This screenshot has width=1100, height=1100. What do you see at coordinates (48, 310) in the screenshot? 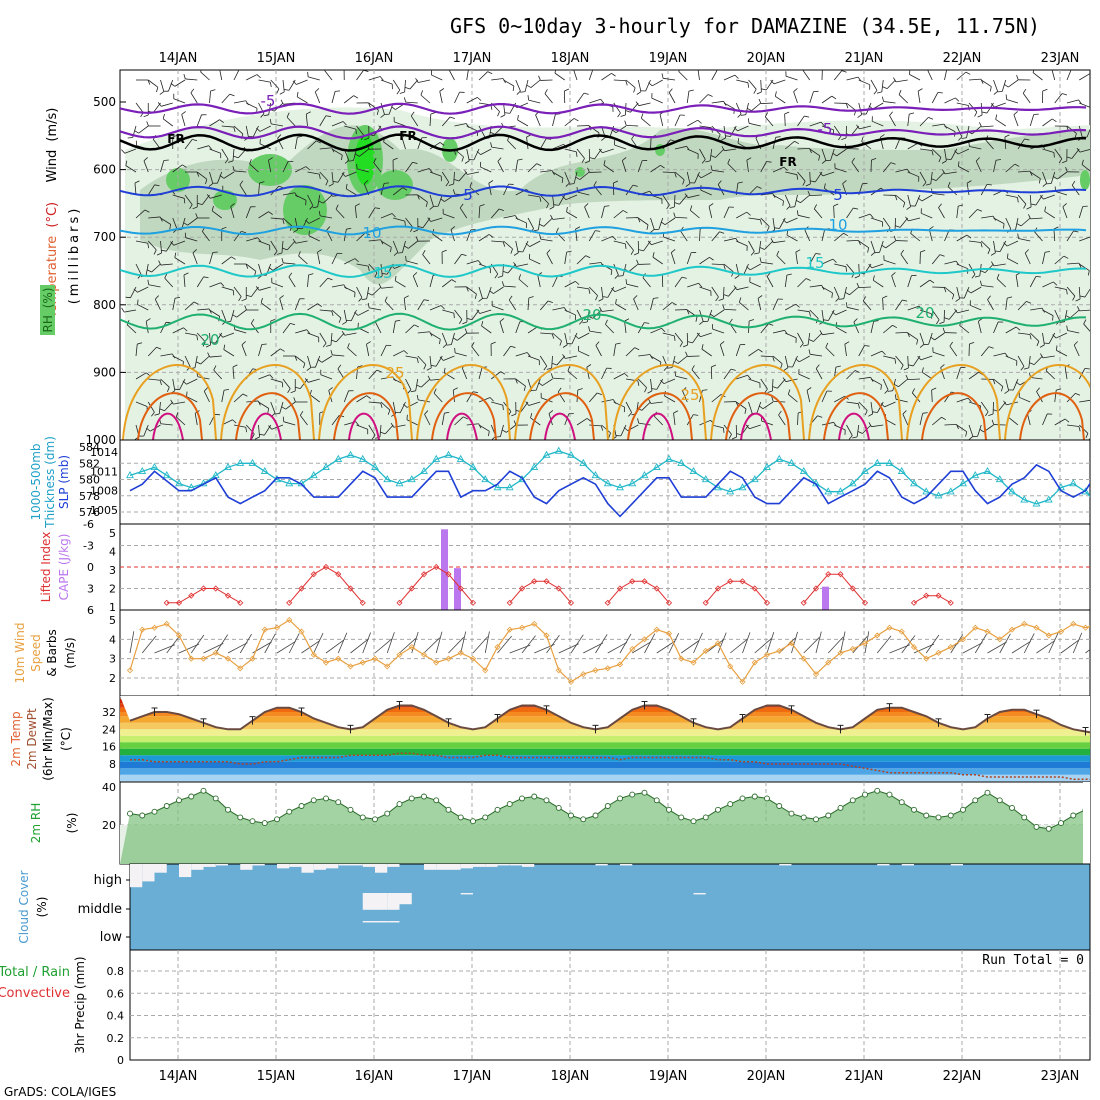
I see `svg-text: RH (%)` at bounding box center [48, 310].